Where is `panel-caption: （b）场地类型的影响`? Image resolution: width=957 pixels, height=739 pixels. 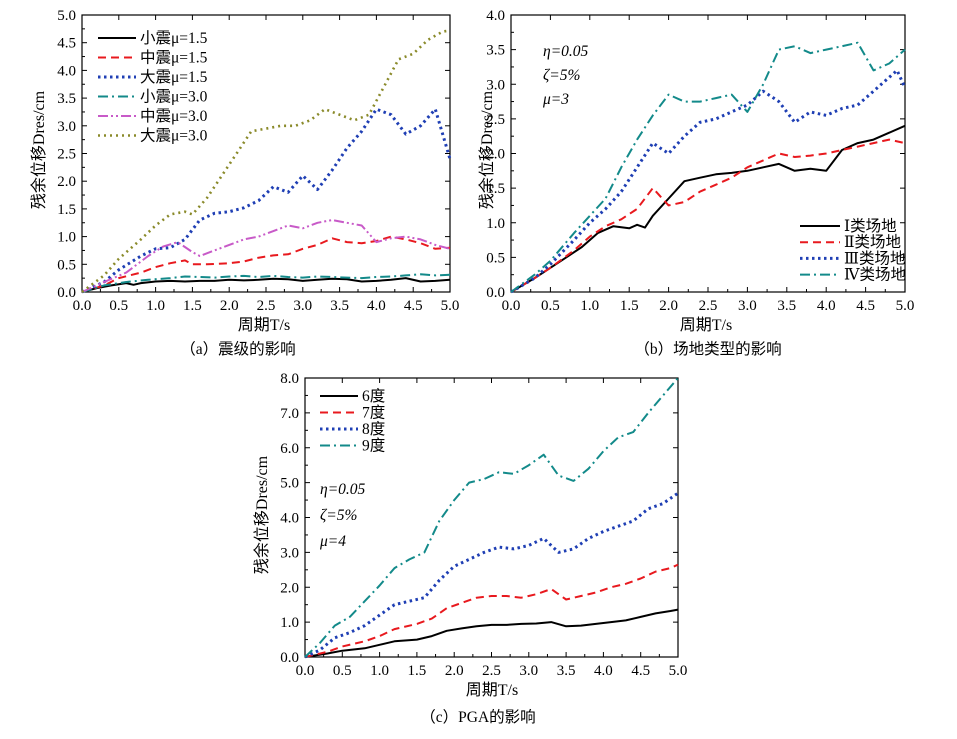 panel-caption: （b）场地类型的影响 is located at coordinates (707, 349).